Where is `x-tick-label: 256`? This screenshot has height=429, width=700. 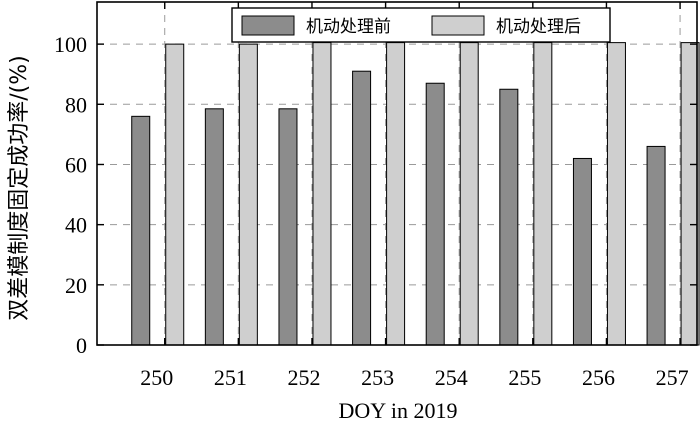
x-tick-label: 256 is located at coordinates (598, 377).